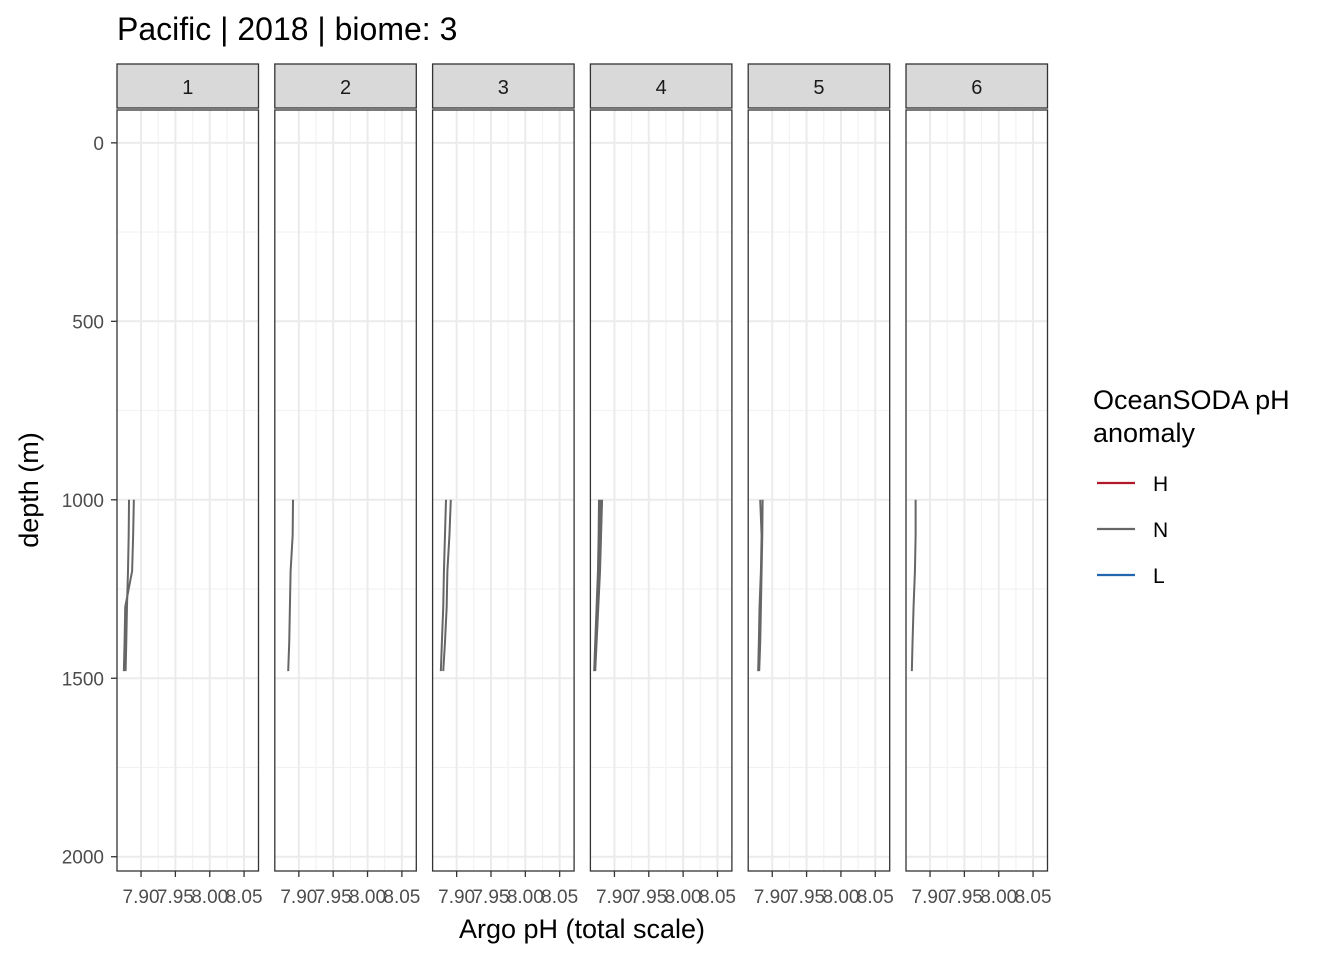 This screenshot has height=960, width=1344. I want to click on facet-strip-label: 1, so click(187, 88).